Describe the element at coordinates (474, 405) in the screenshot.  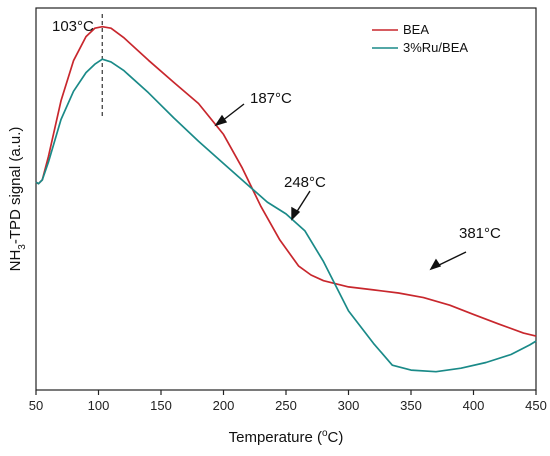
I see `x-tick-label-400: 400` at that location.